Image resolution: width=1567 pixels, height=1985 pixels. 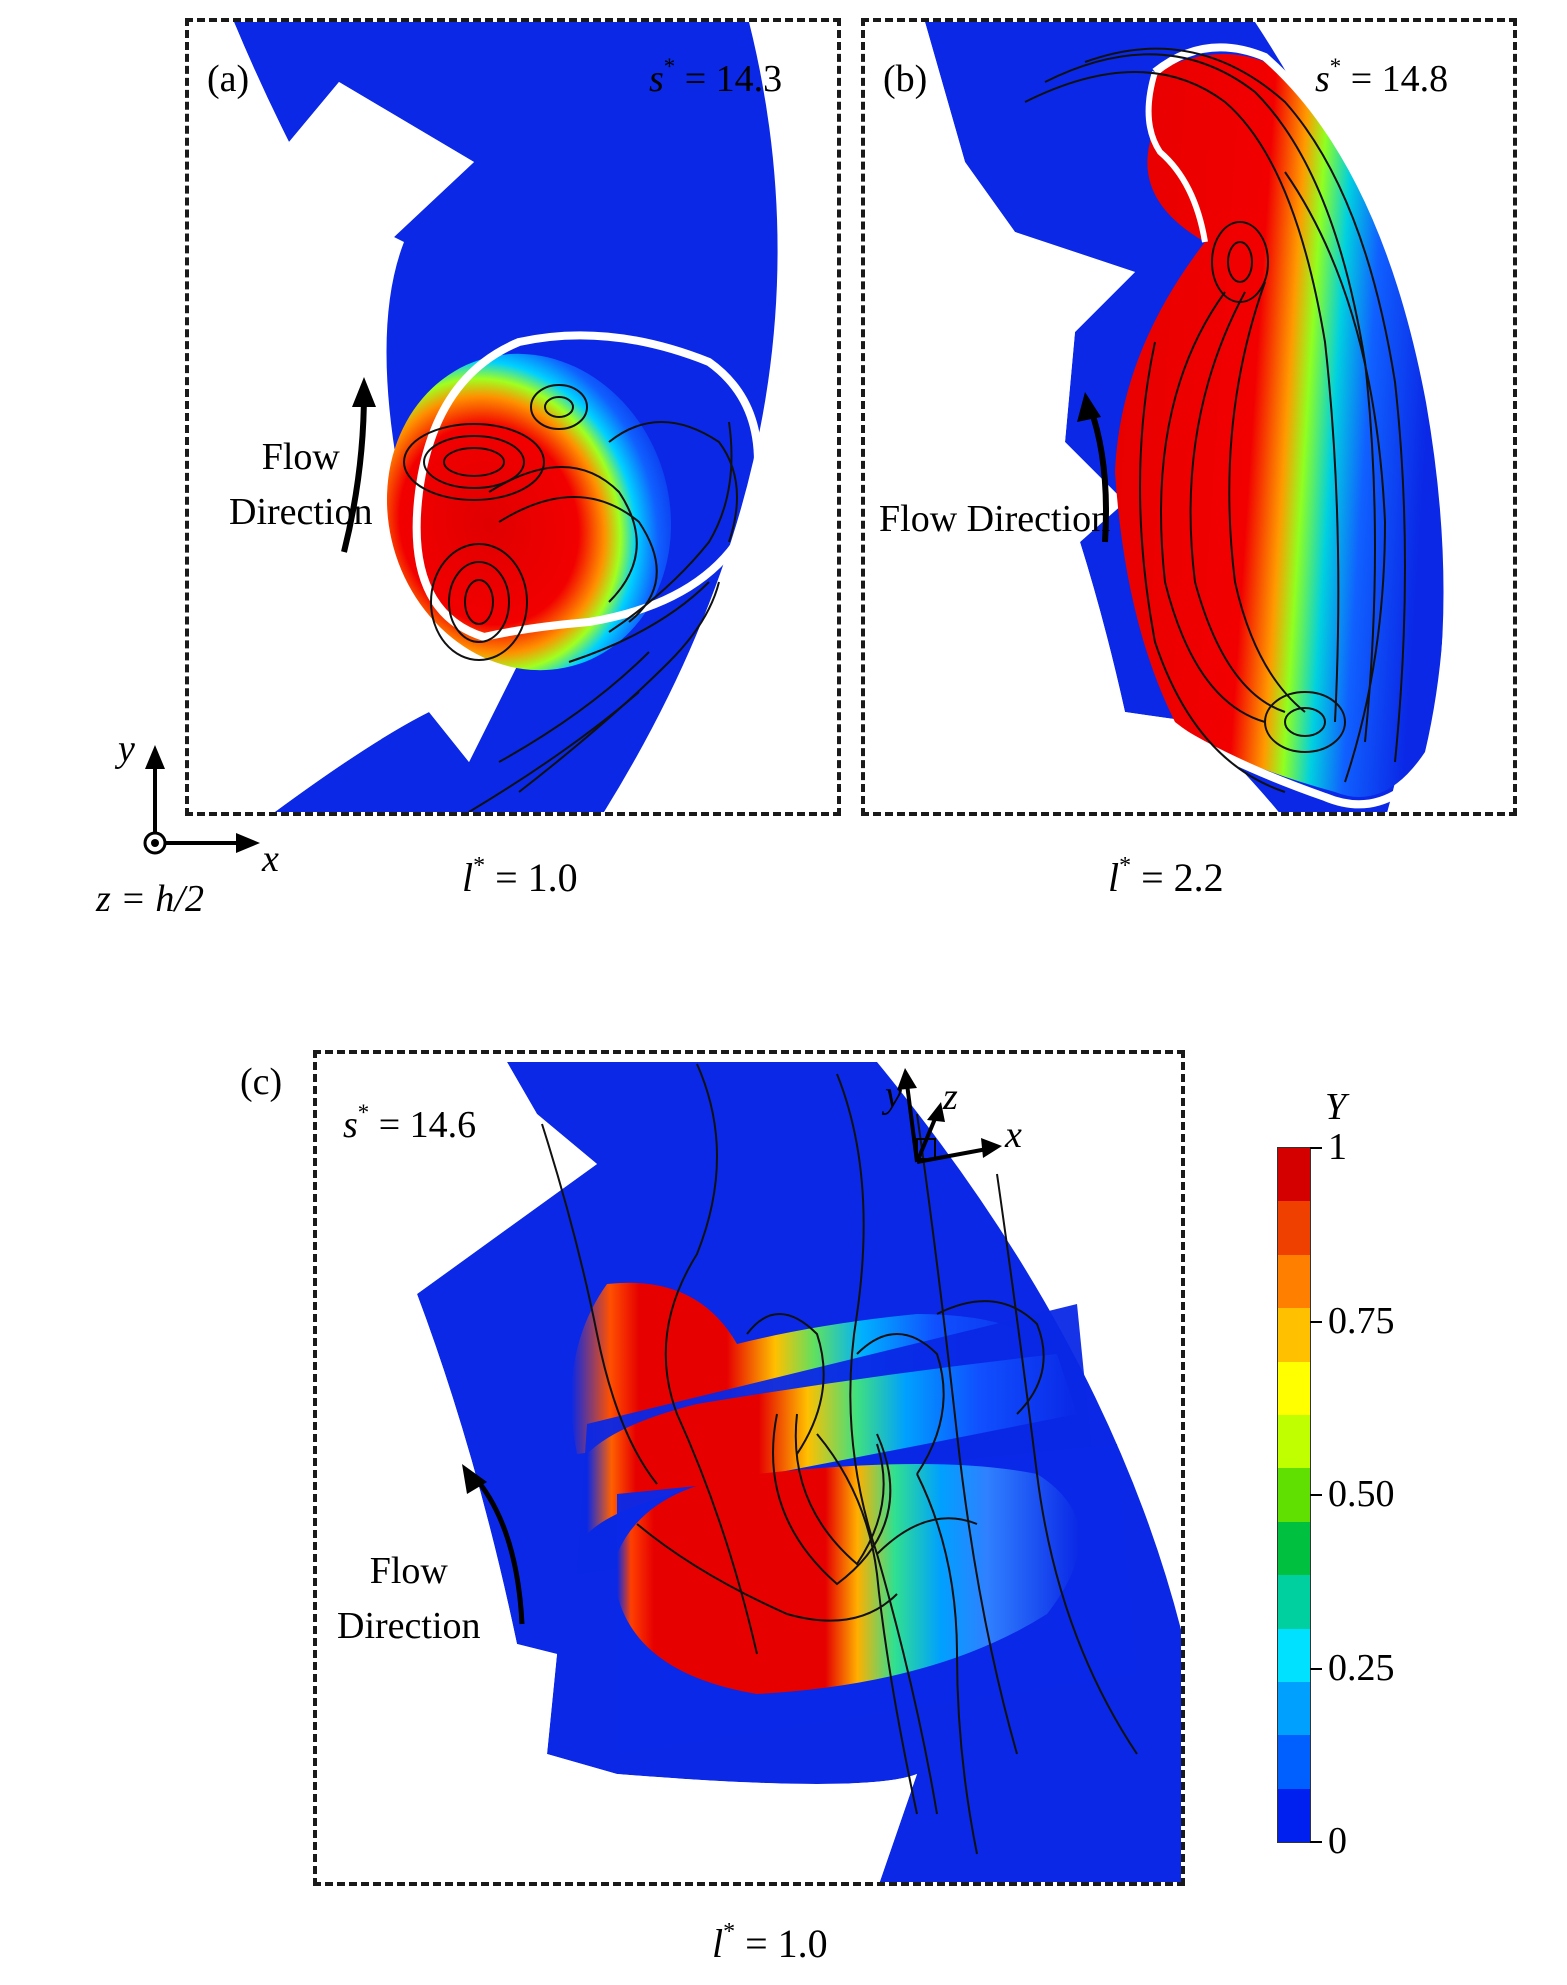 I want to click on panel-b-contour, so click(x=1158, y=417).